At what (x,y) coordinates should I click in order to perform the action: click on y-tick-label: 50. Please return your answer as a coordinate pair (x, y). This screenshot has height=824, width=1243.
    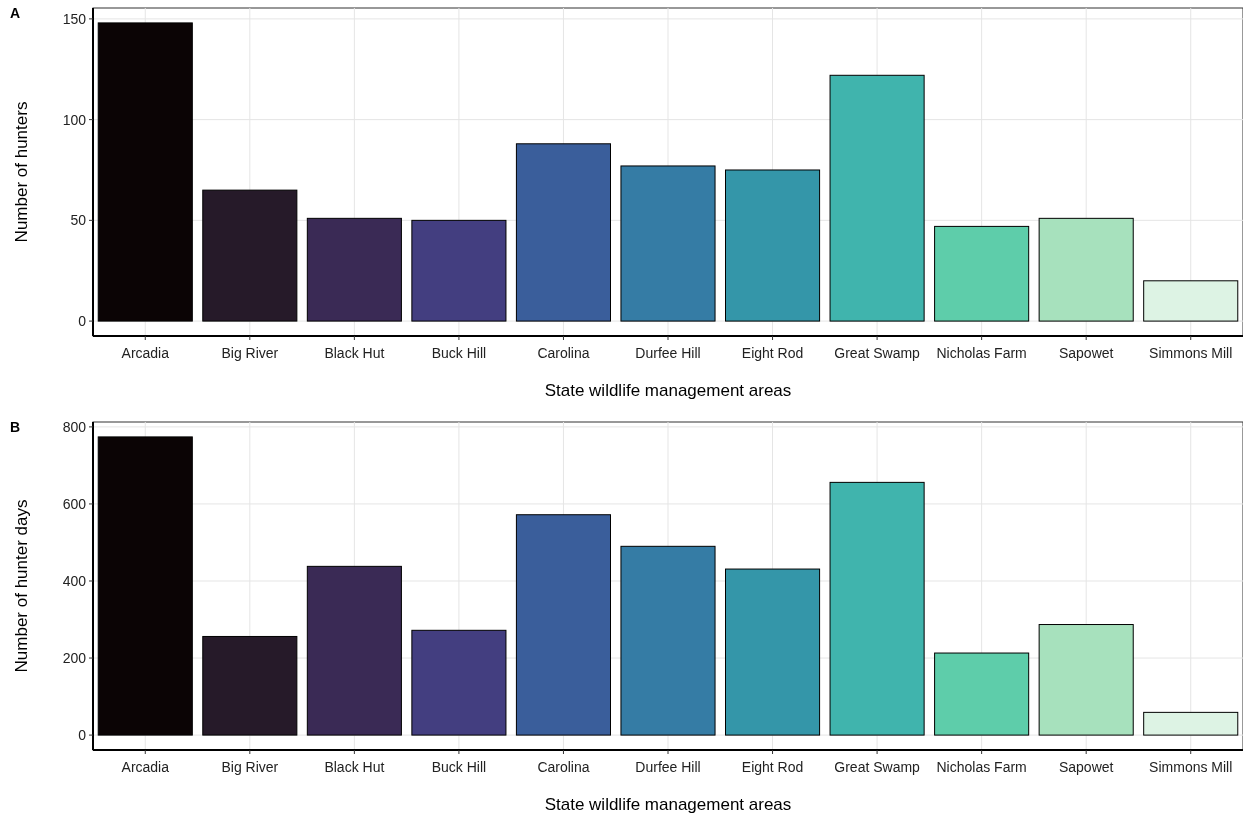
    Looking at the image, I should click on (78, 220).